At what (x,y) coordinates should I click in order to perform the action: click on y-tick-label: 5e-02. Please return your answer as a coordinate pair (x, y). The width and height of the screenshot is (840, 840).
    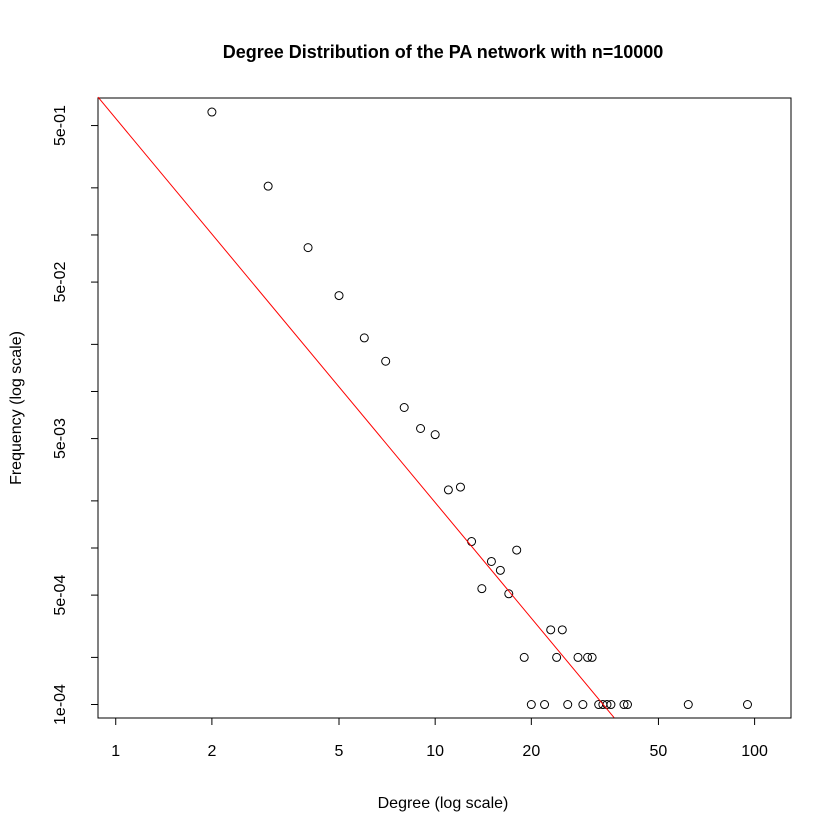
    Looking at the image, I should click on (60, 282).